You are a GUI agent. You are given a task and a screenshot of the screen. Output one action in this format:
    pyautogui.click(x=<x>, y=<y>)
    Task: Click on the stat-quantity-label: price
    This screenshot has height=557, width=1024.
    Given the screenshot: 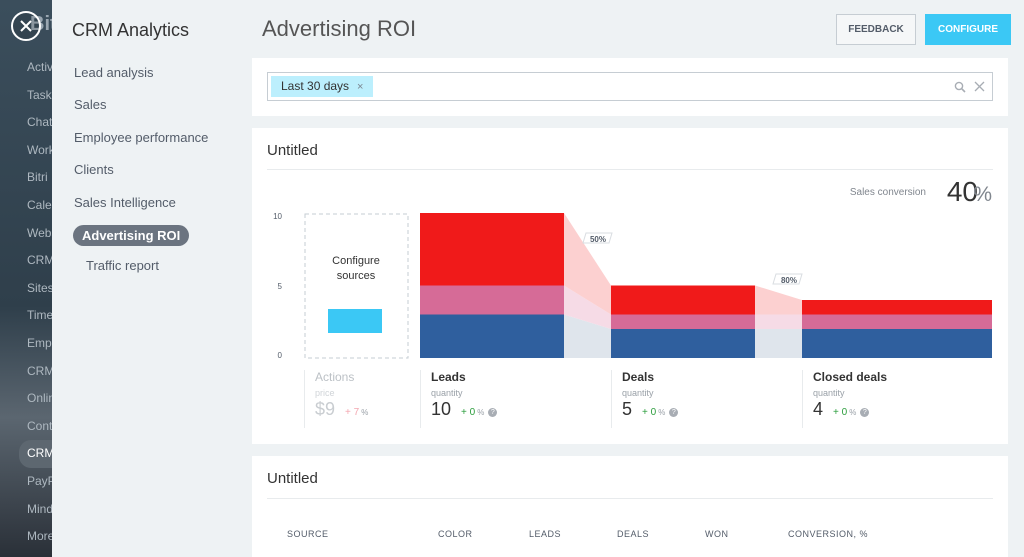 What is the action you would take?
    pyautogui.click(x=325, y=393)
    